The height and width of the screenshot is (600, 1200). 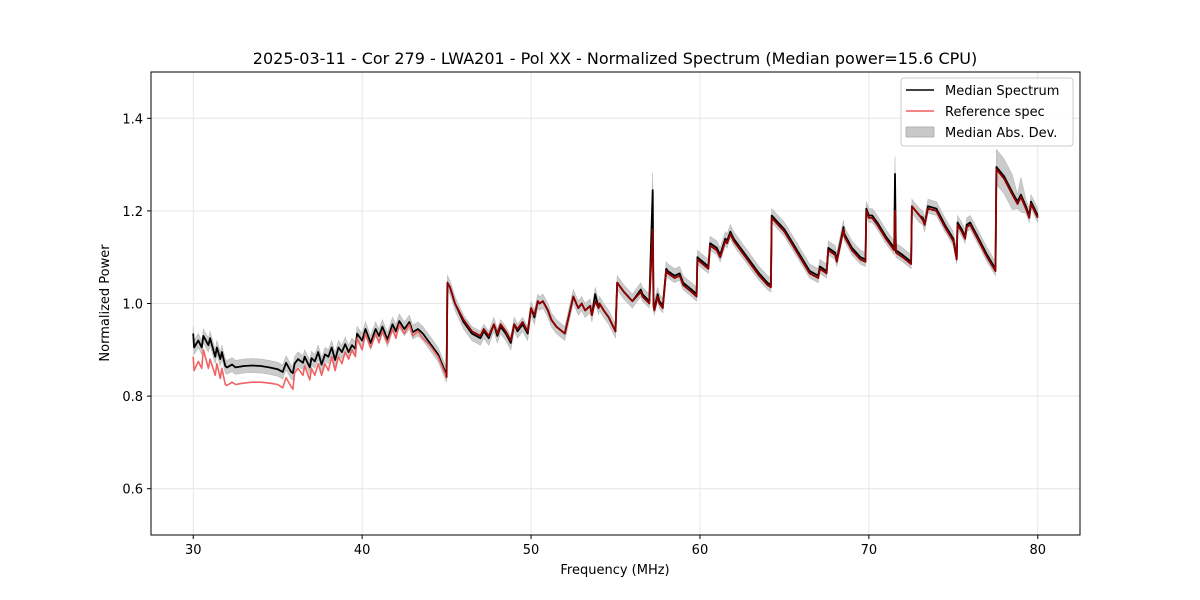 What do you see at coordinates (193, 550) in the screenshot?
I see `x-tick-label: 30` at bounding box center [193, 550].